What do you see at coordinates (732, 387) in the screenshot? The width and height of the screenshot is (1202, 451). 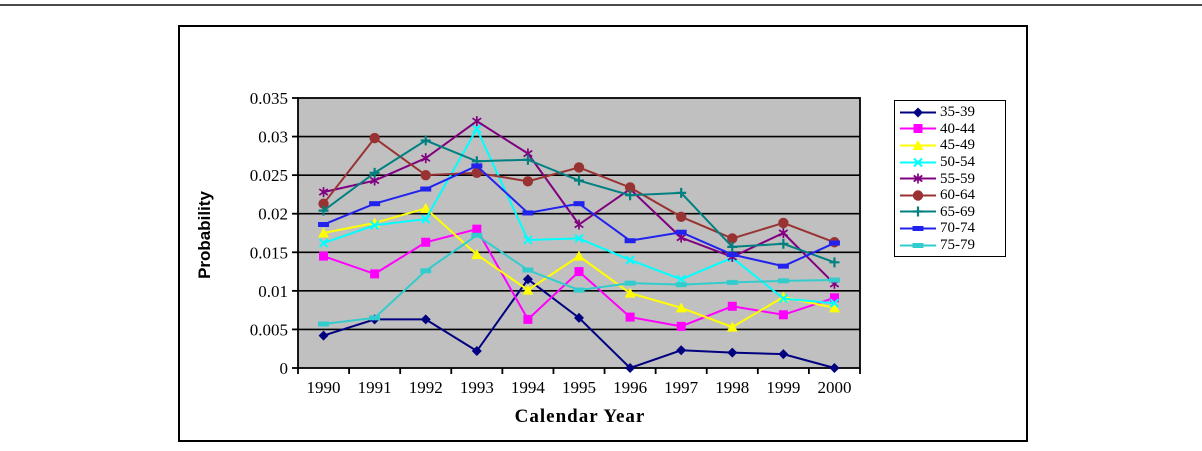 I see `x-tick-label: 1998` at bounding box center [732, 387].